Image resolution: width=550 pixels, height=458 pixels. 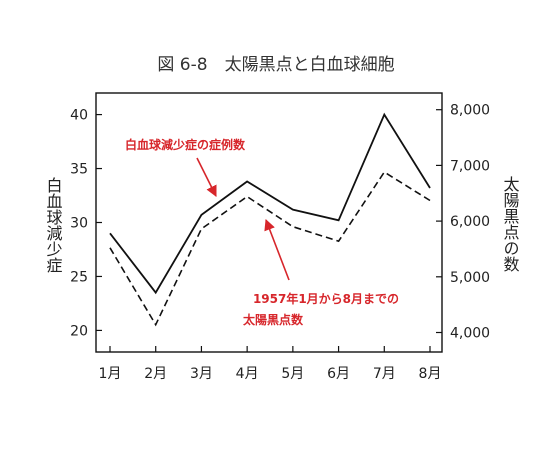 I want to click on left-tick-label: 35, so click(x=79, y=170).